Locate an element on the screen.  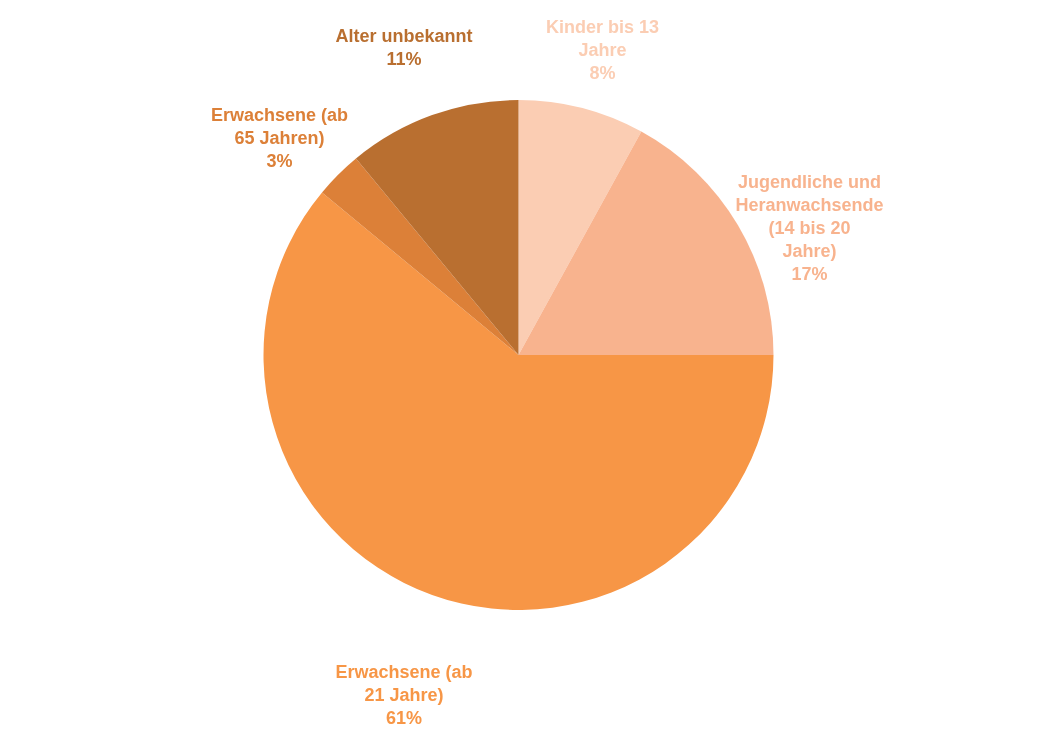
slice-label: Erwachsene (ab 21 Jahre) is located at coordinates (404, 684).